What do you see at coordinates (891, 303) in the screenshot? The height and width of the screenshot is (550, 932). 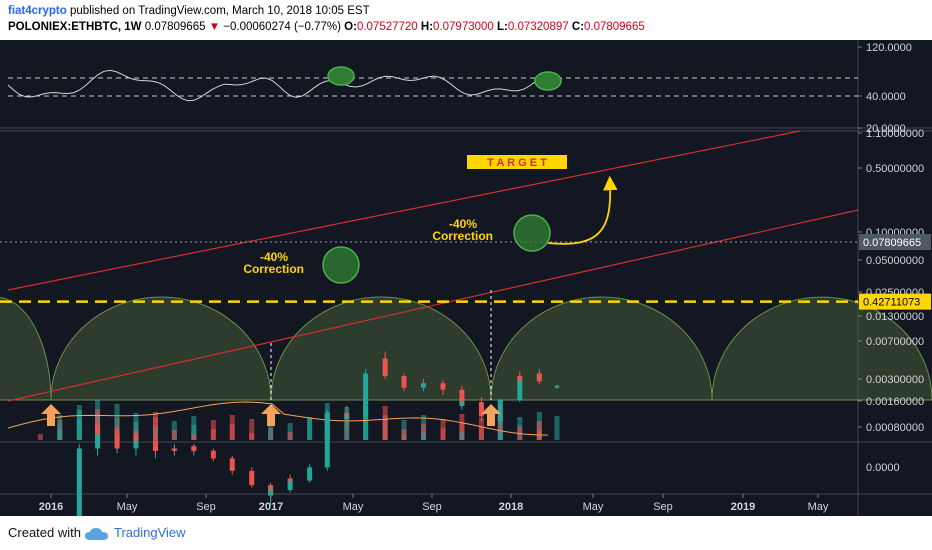 I see `target-price-label: 0.42711073` at bounding box center [891, 303].